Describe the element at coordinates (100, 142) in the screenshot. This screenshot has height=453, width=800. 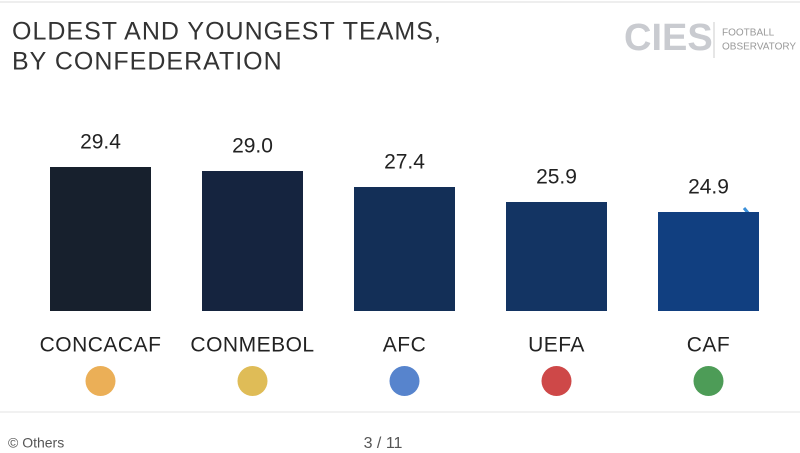
I see `value-label: 29.4` at that location.